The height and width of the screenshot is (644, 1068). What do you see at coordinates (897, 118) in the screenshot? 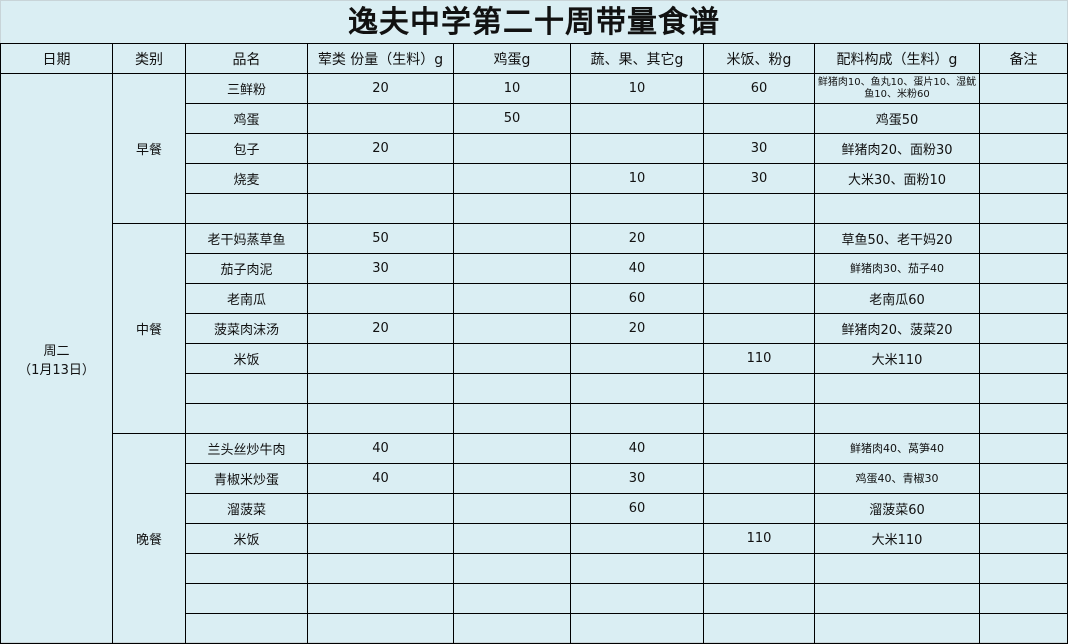
I see `ingredients-cell: 鸡蛋50` at bounding box center [897, 118].